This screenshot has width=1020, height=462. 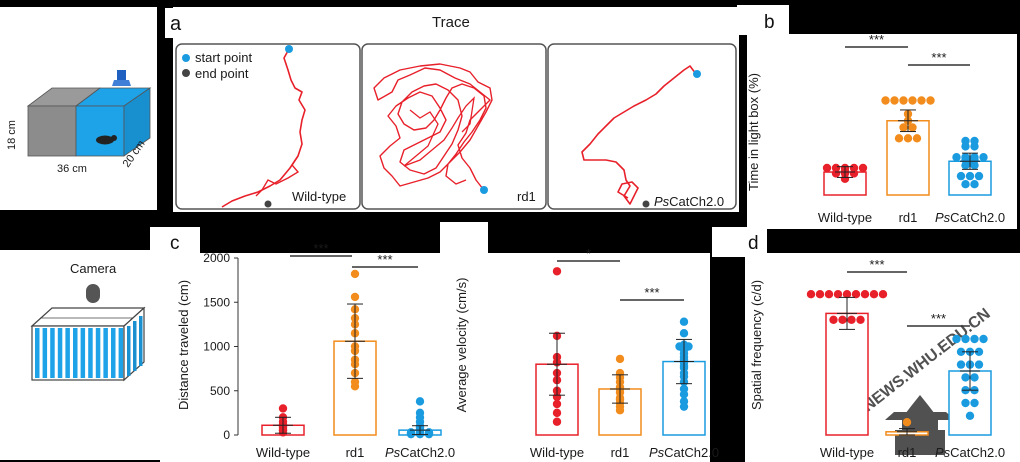 I want to click on box-dark-front, so click(x=52, y=131).